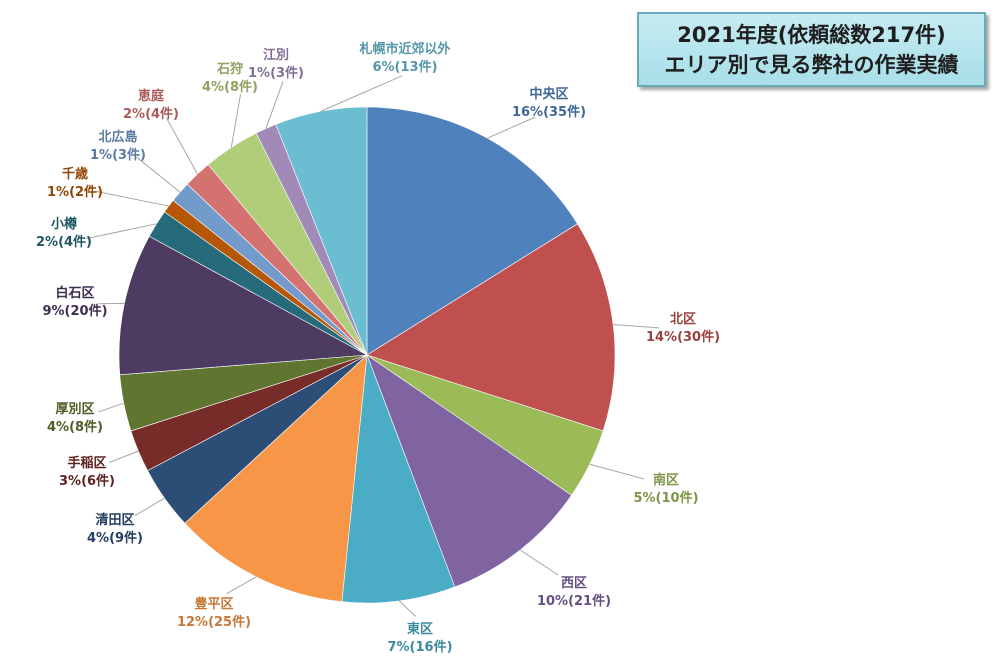  Describe the element at coordinates (404, 49) in the screenshot. I see `slice-name-label: 札幌市近郊以外` at that location.